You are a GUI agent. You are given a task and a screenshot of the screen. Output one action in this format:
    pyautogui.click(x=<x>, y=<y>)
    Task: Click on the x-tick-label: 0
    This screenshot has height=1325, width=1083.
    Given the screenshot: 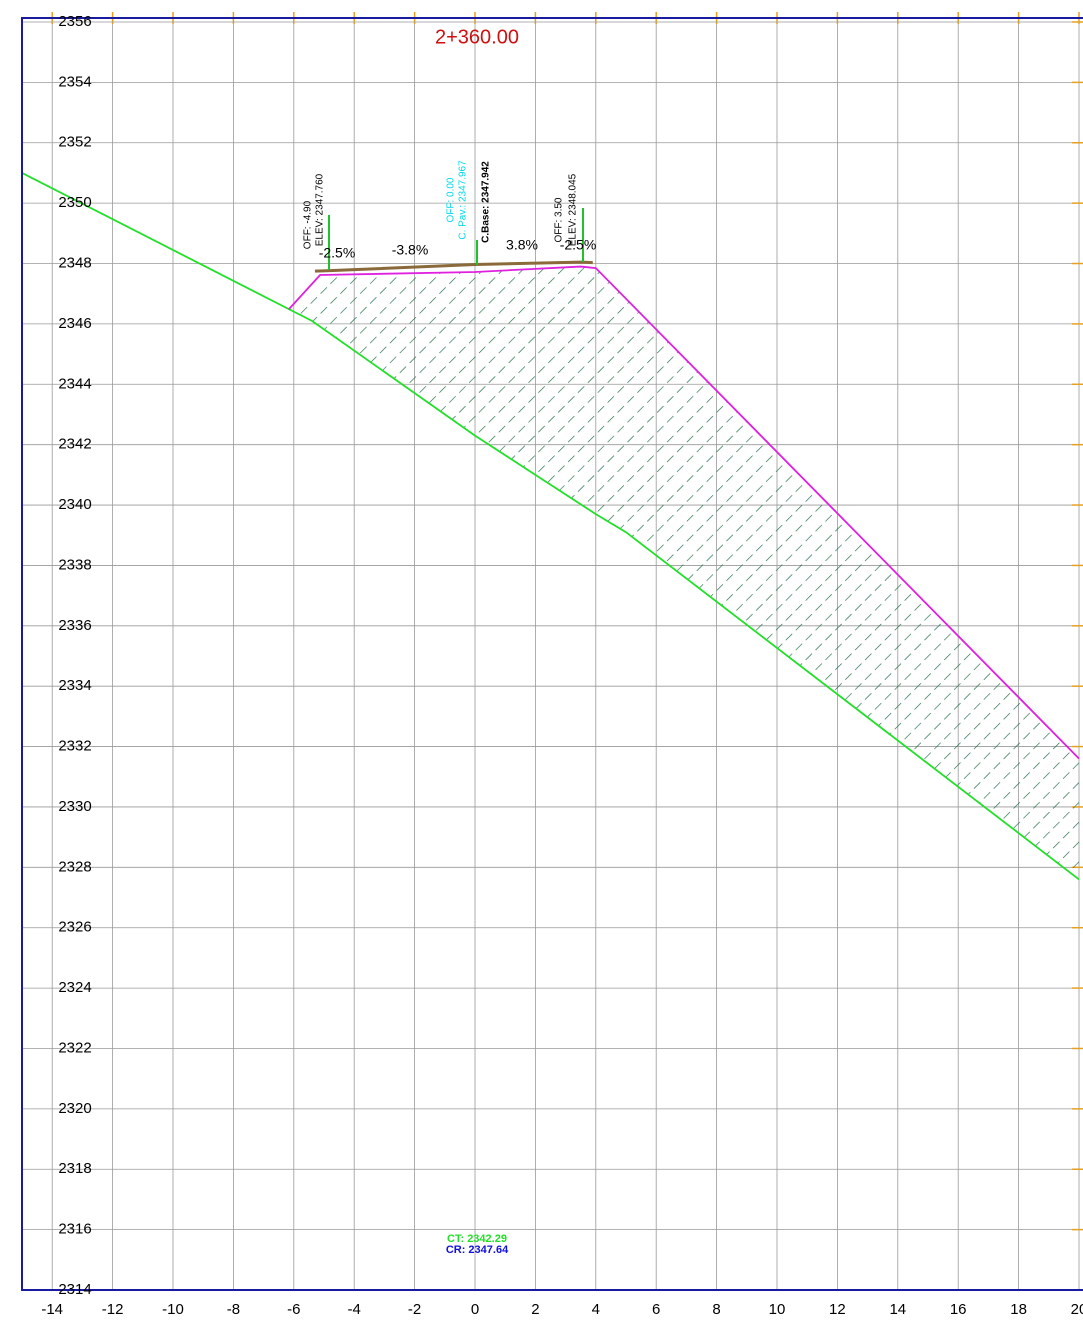 What is the action you would take?
    pyautogui.click(x=475, y=1309)
    